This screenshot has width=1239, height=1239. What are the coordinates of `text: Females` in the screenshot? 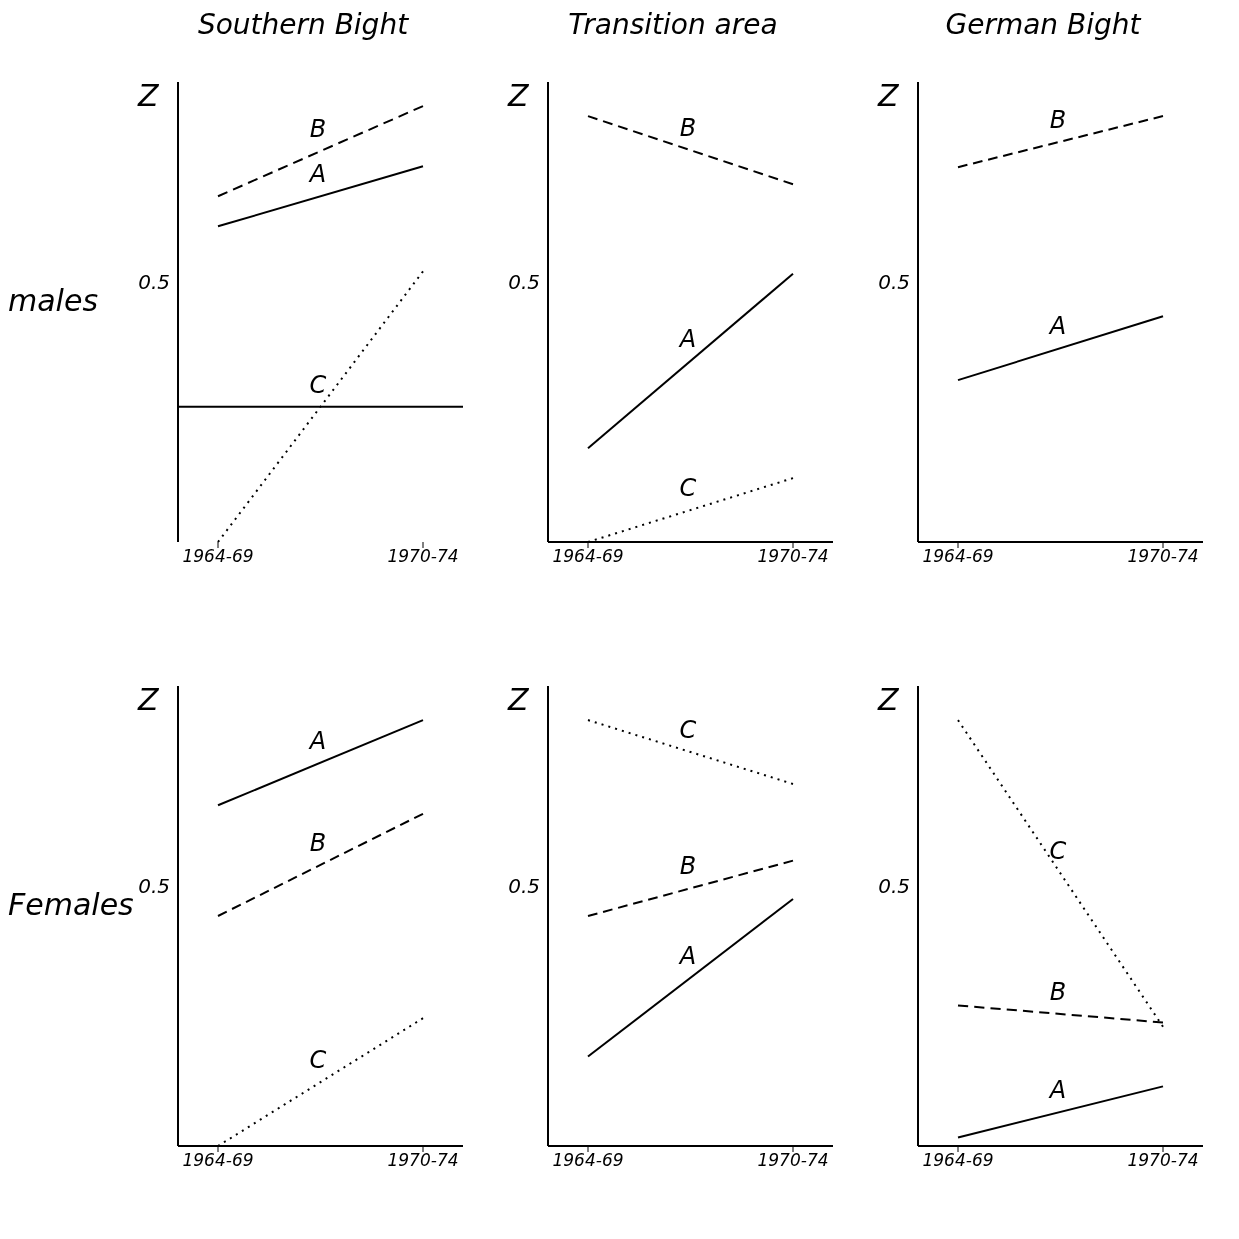 It's located at (71, 904).